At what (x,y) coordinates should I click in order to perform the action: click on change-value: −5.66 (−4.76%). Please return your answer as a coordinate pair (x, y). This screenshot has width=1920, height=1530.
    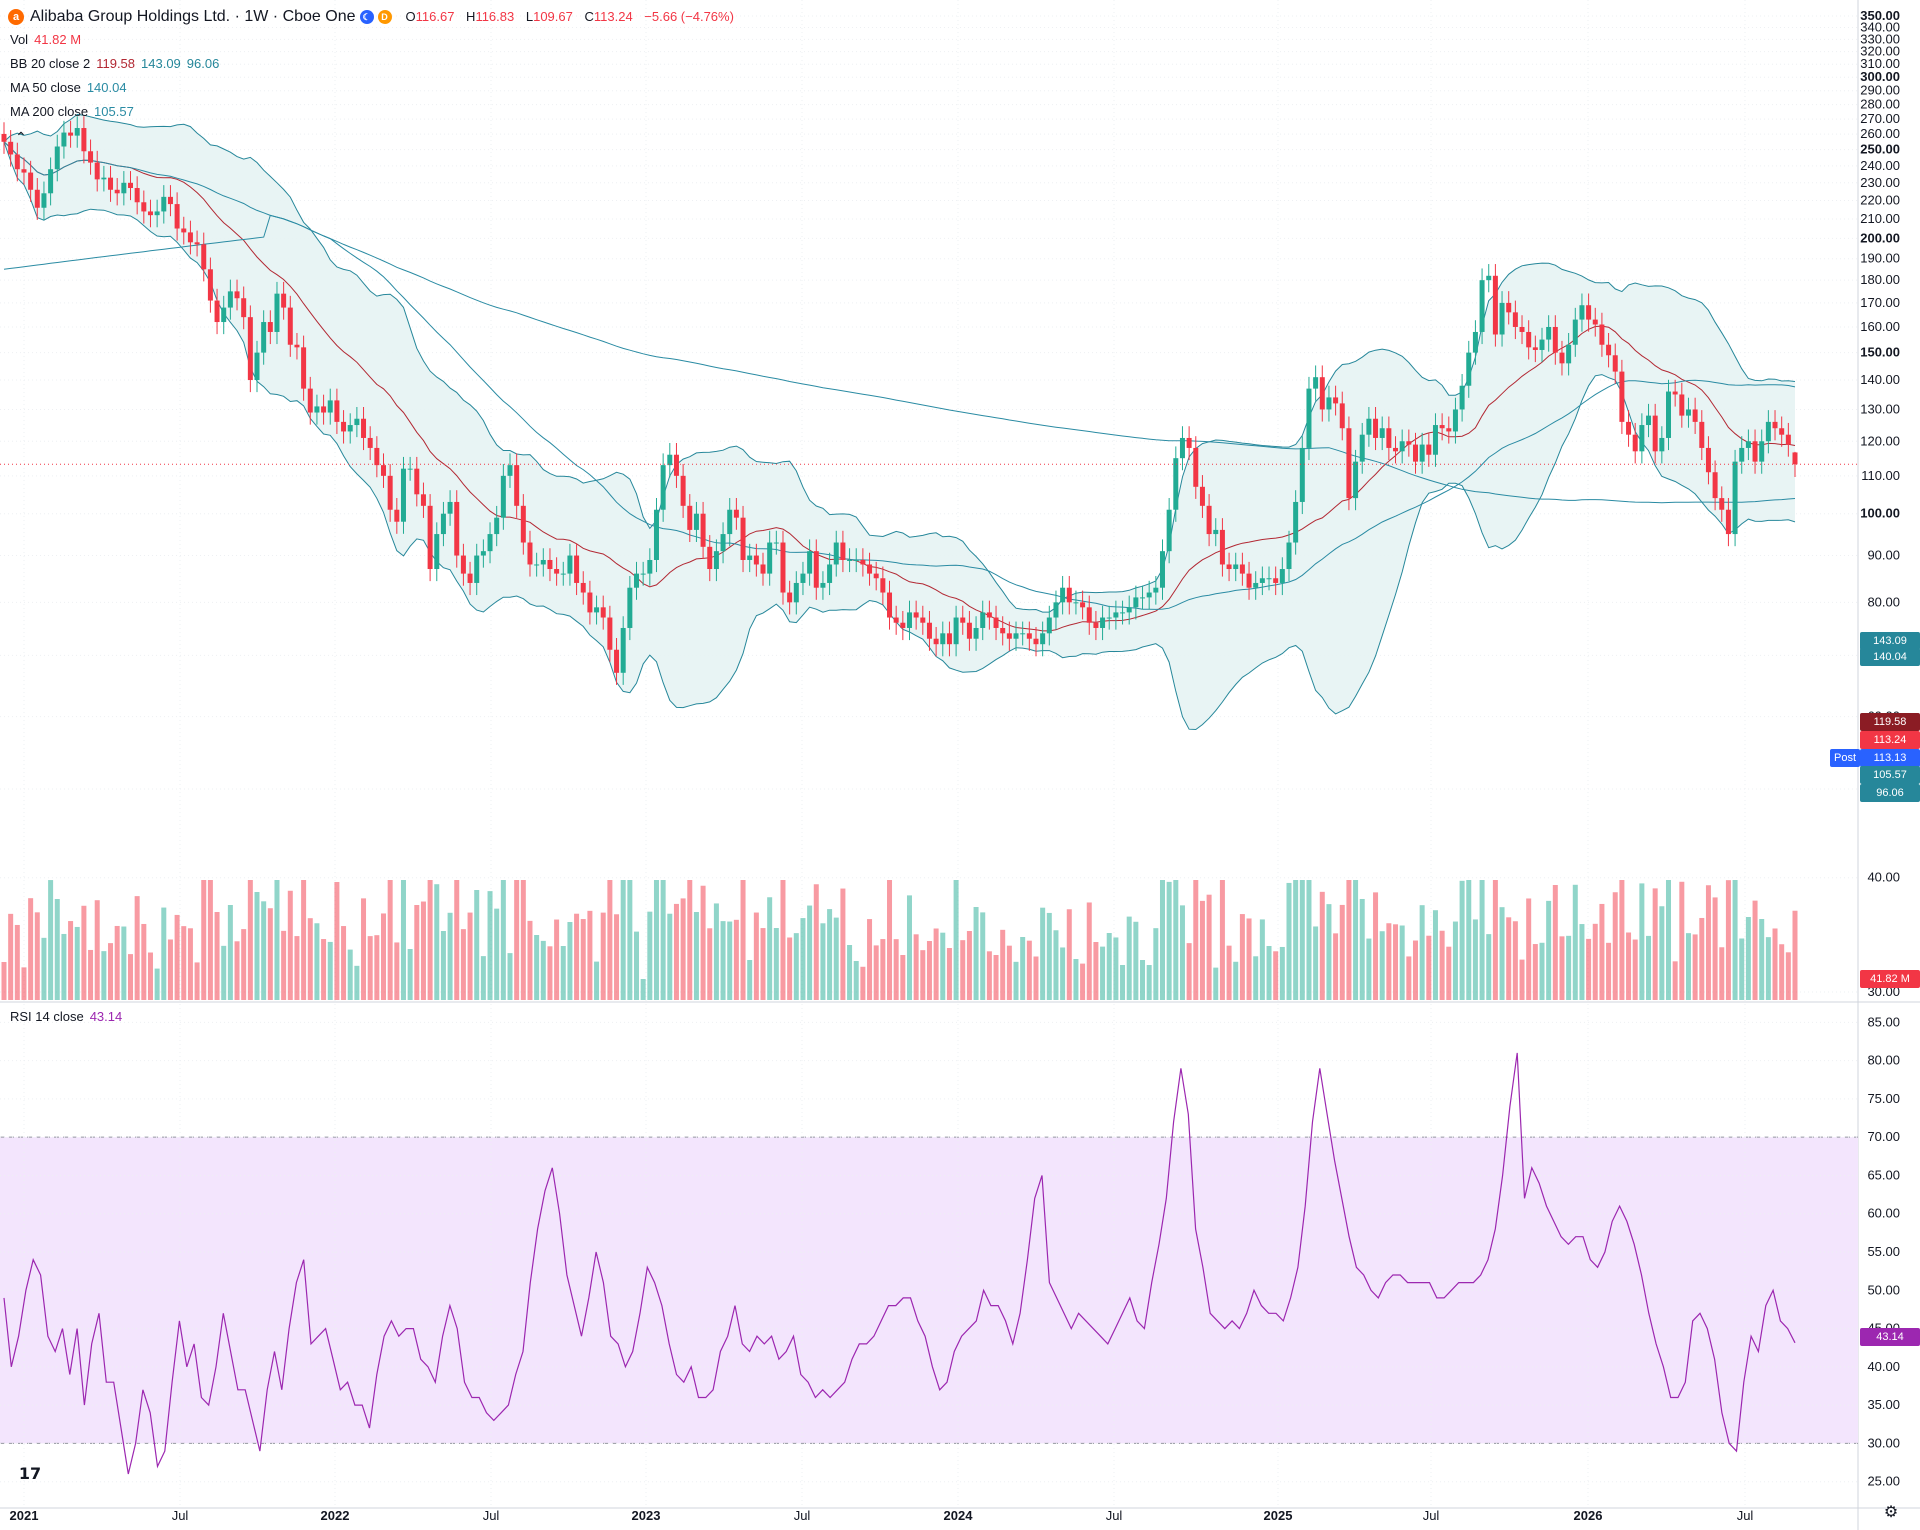
    Looking at the image, I should click on (689, 16).